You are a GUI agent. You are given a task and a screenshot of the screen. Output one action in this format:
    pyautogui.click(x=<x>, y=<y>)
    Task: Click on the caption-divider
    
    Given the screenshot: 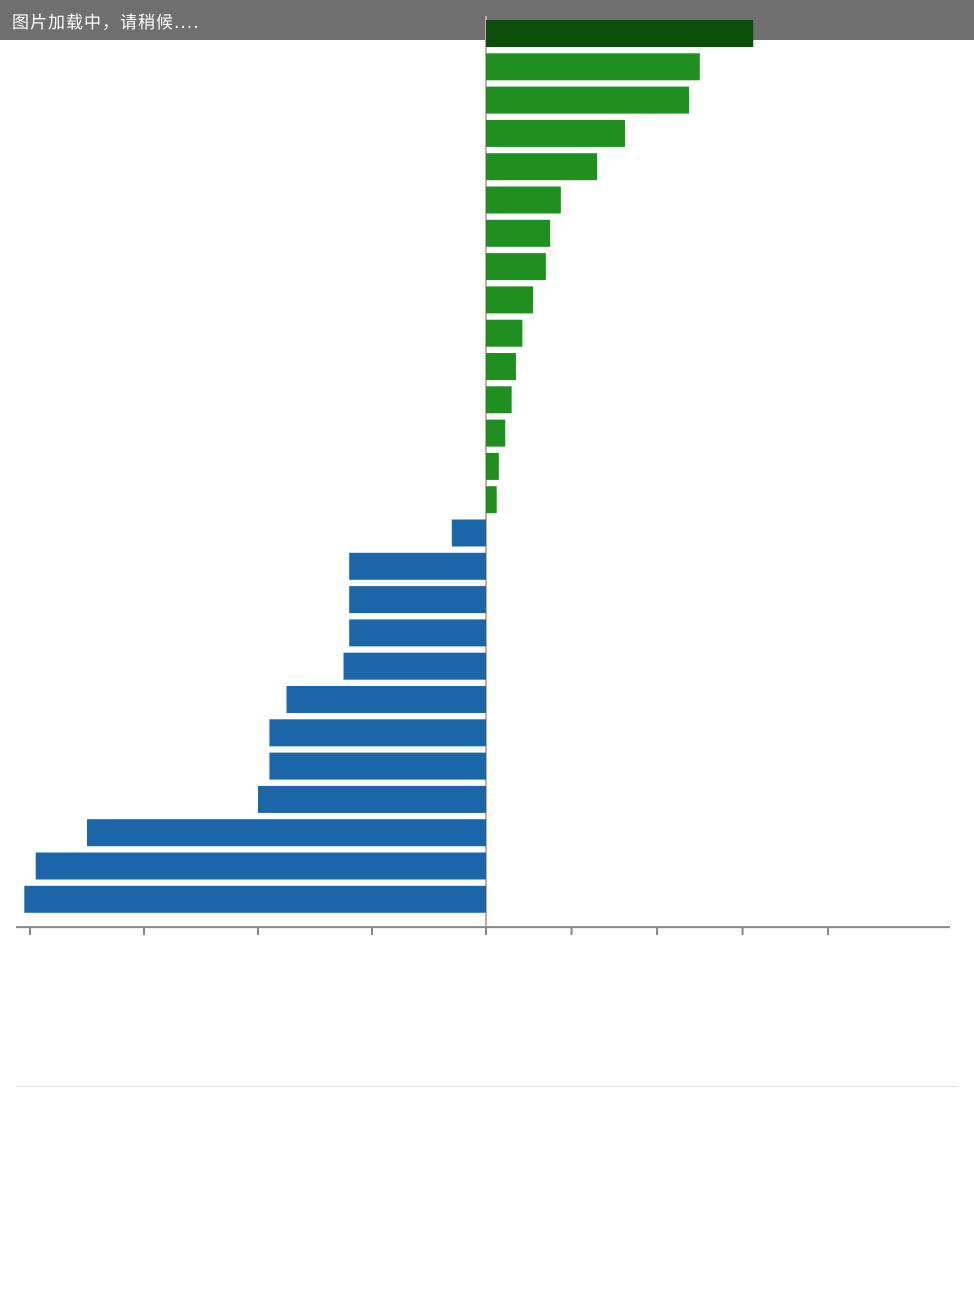 What is the action you would take?
    pyautogui.click(x=487, y=1086)
    